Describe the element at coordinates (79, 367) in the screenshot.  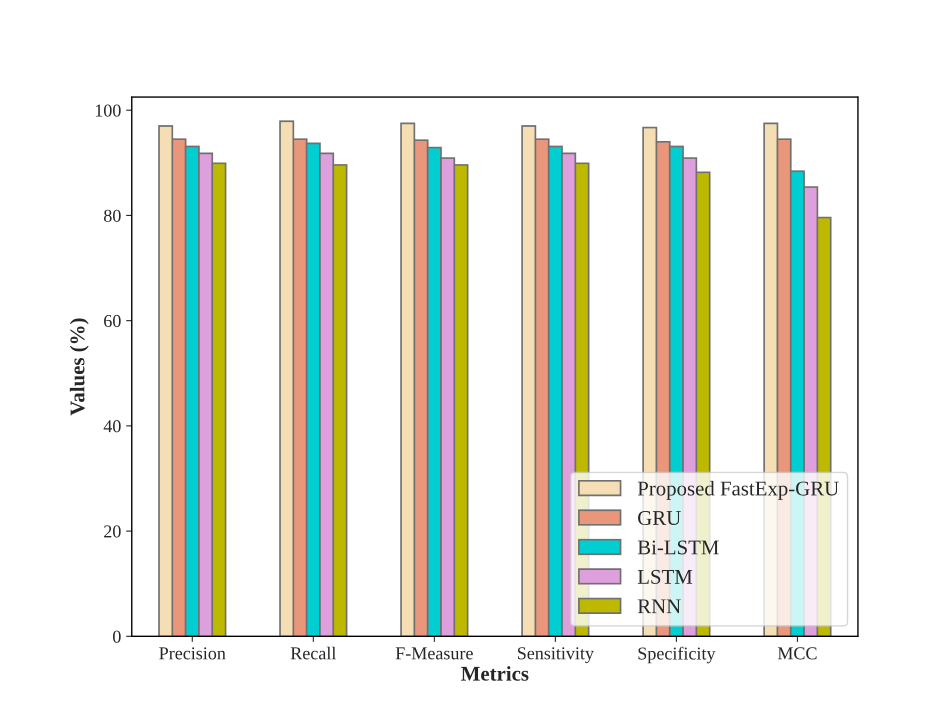
I see `y-axis-title: Values (%)` at that location.